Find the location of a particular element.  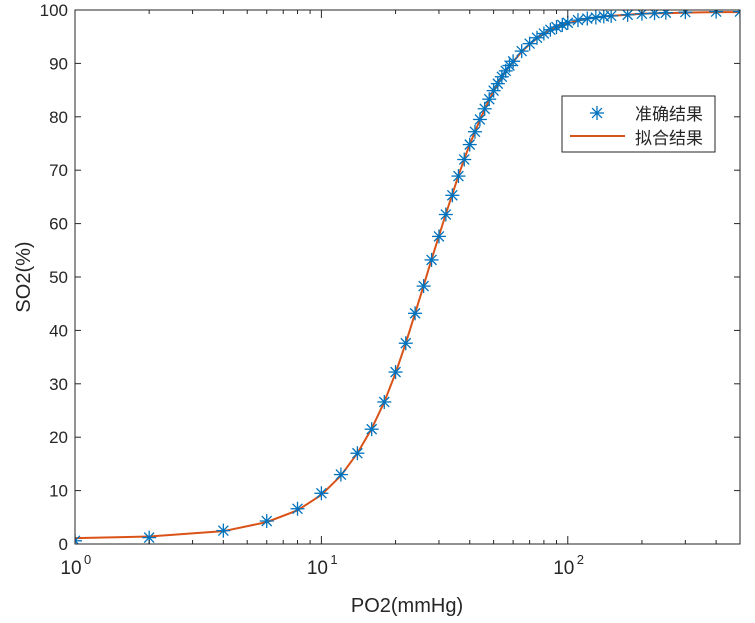

y-tick-label: 70 is located at coordinates (58, 170).